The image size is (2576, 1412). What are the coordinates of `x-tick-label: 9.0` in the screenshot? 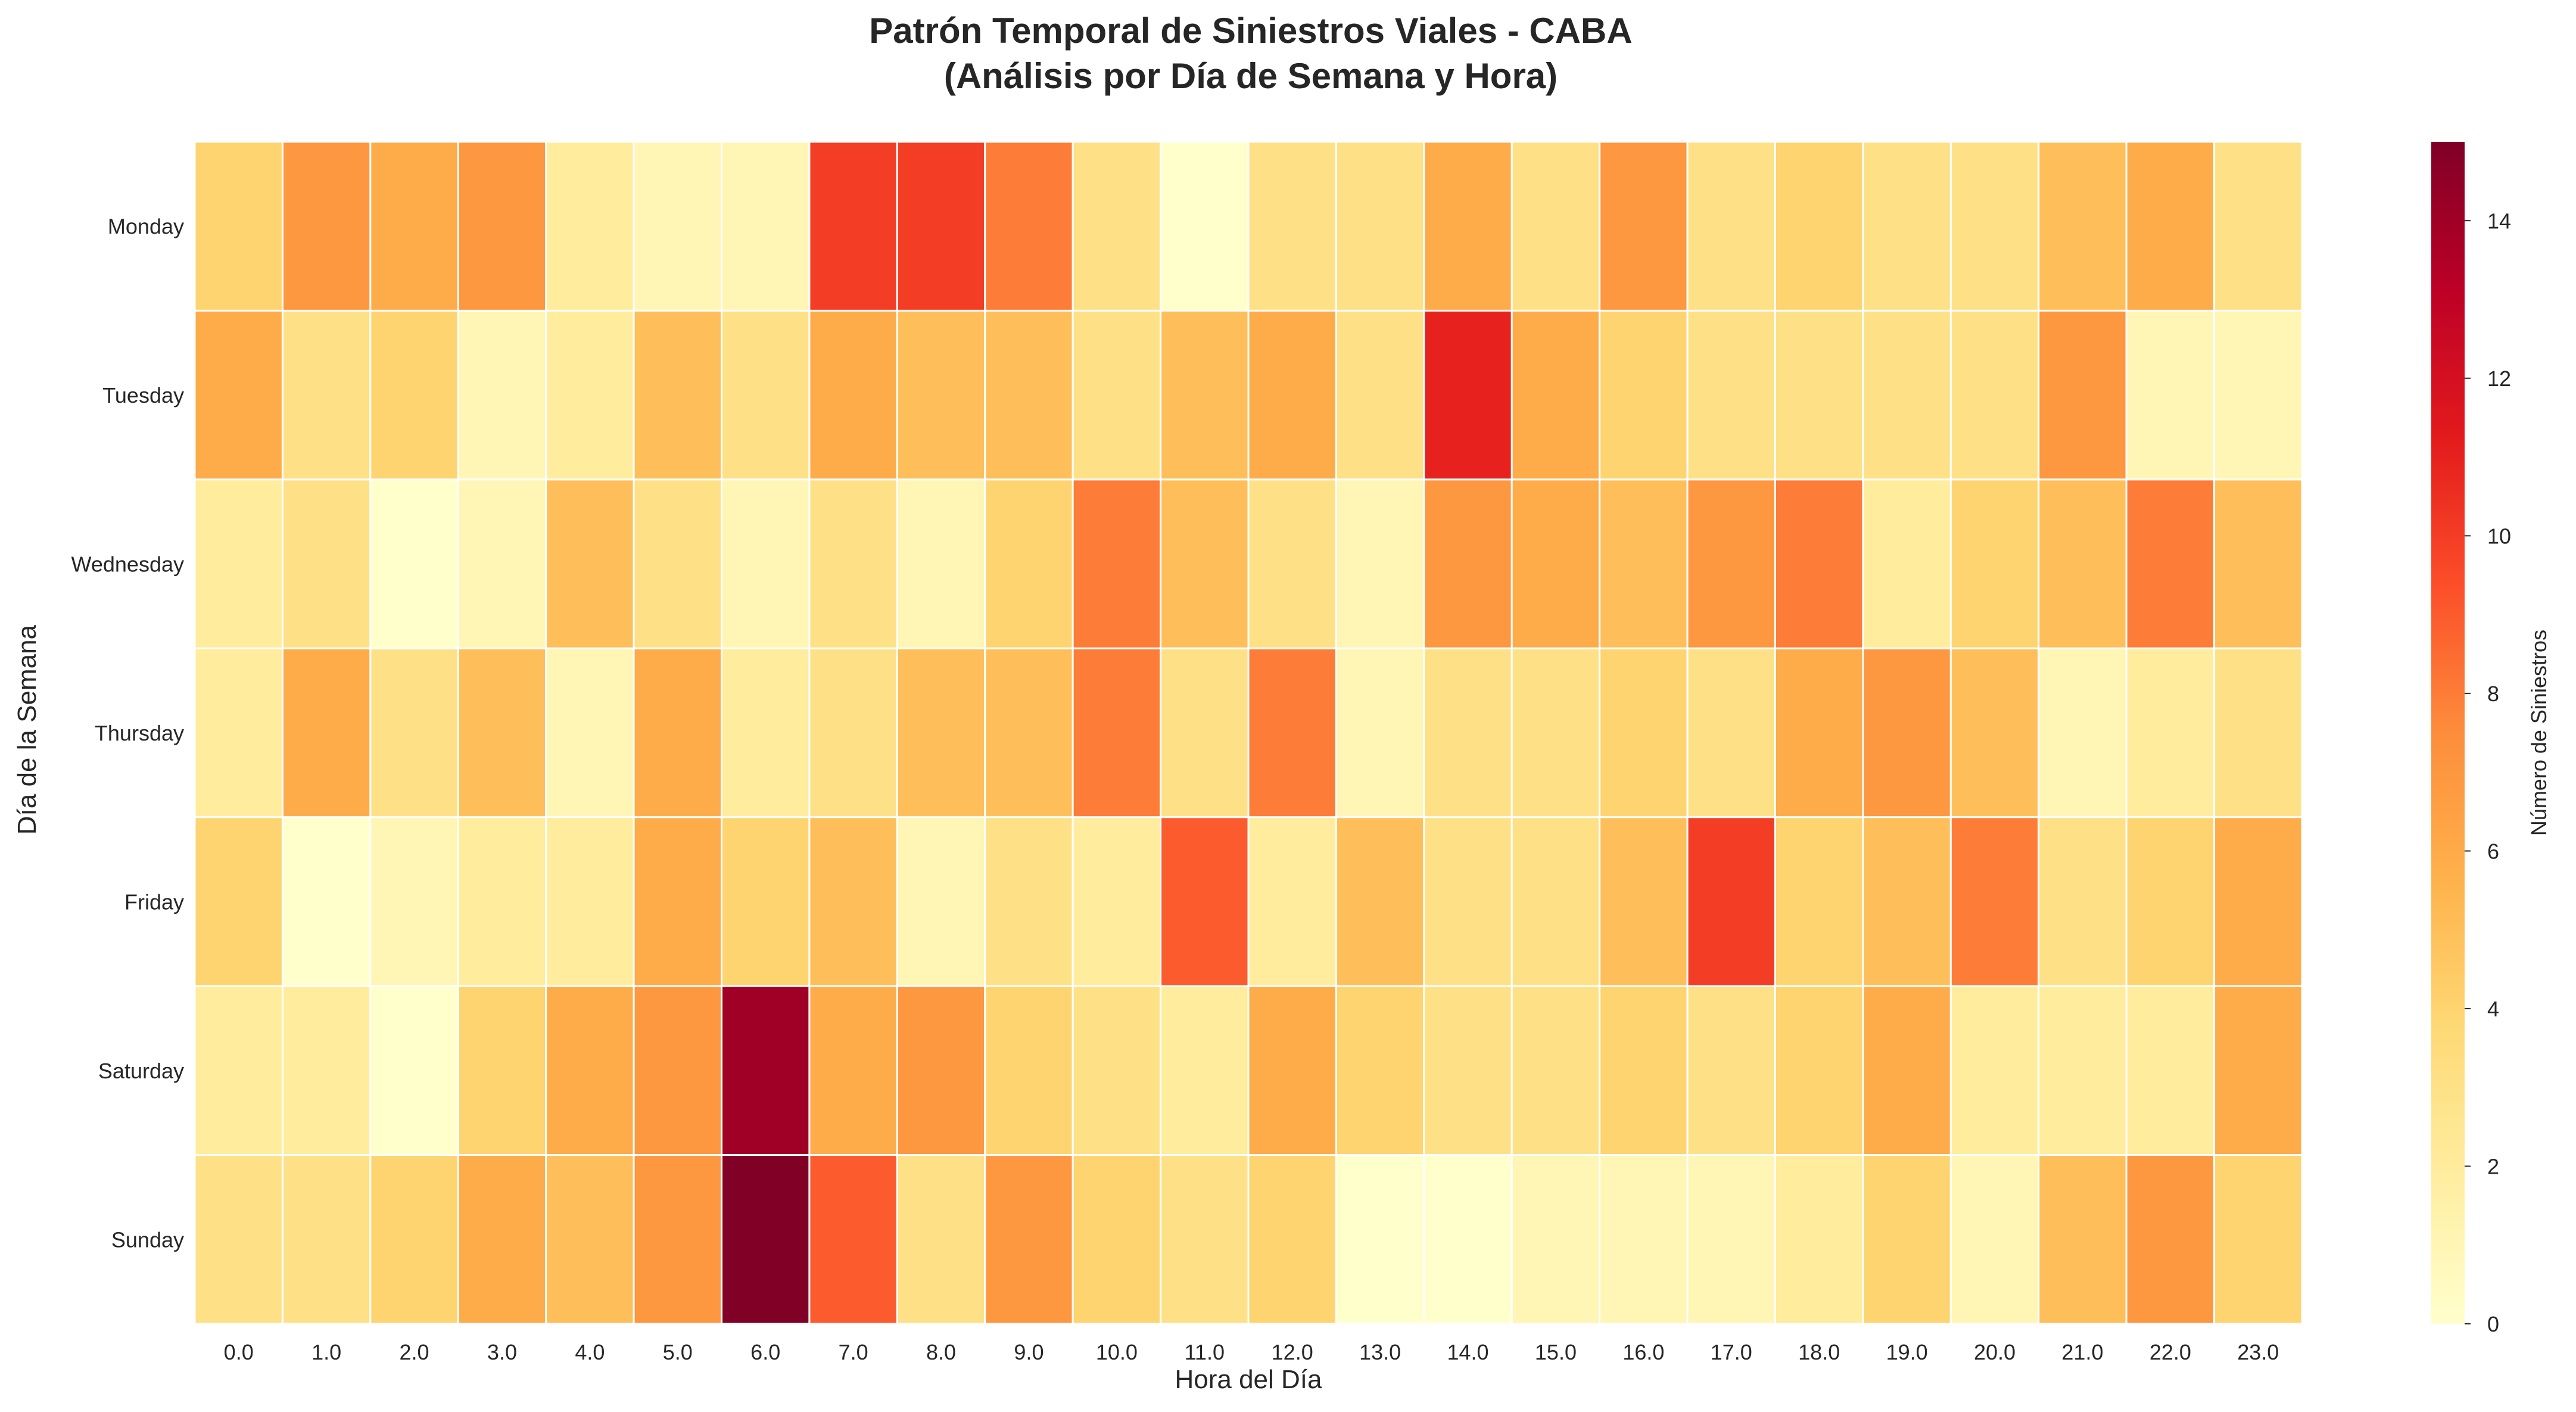 It's located at (1029, 1352).